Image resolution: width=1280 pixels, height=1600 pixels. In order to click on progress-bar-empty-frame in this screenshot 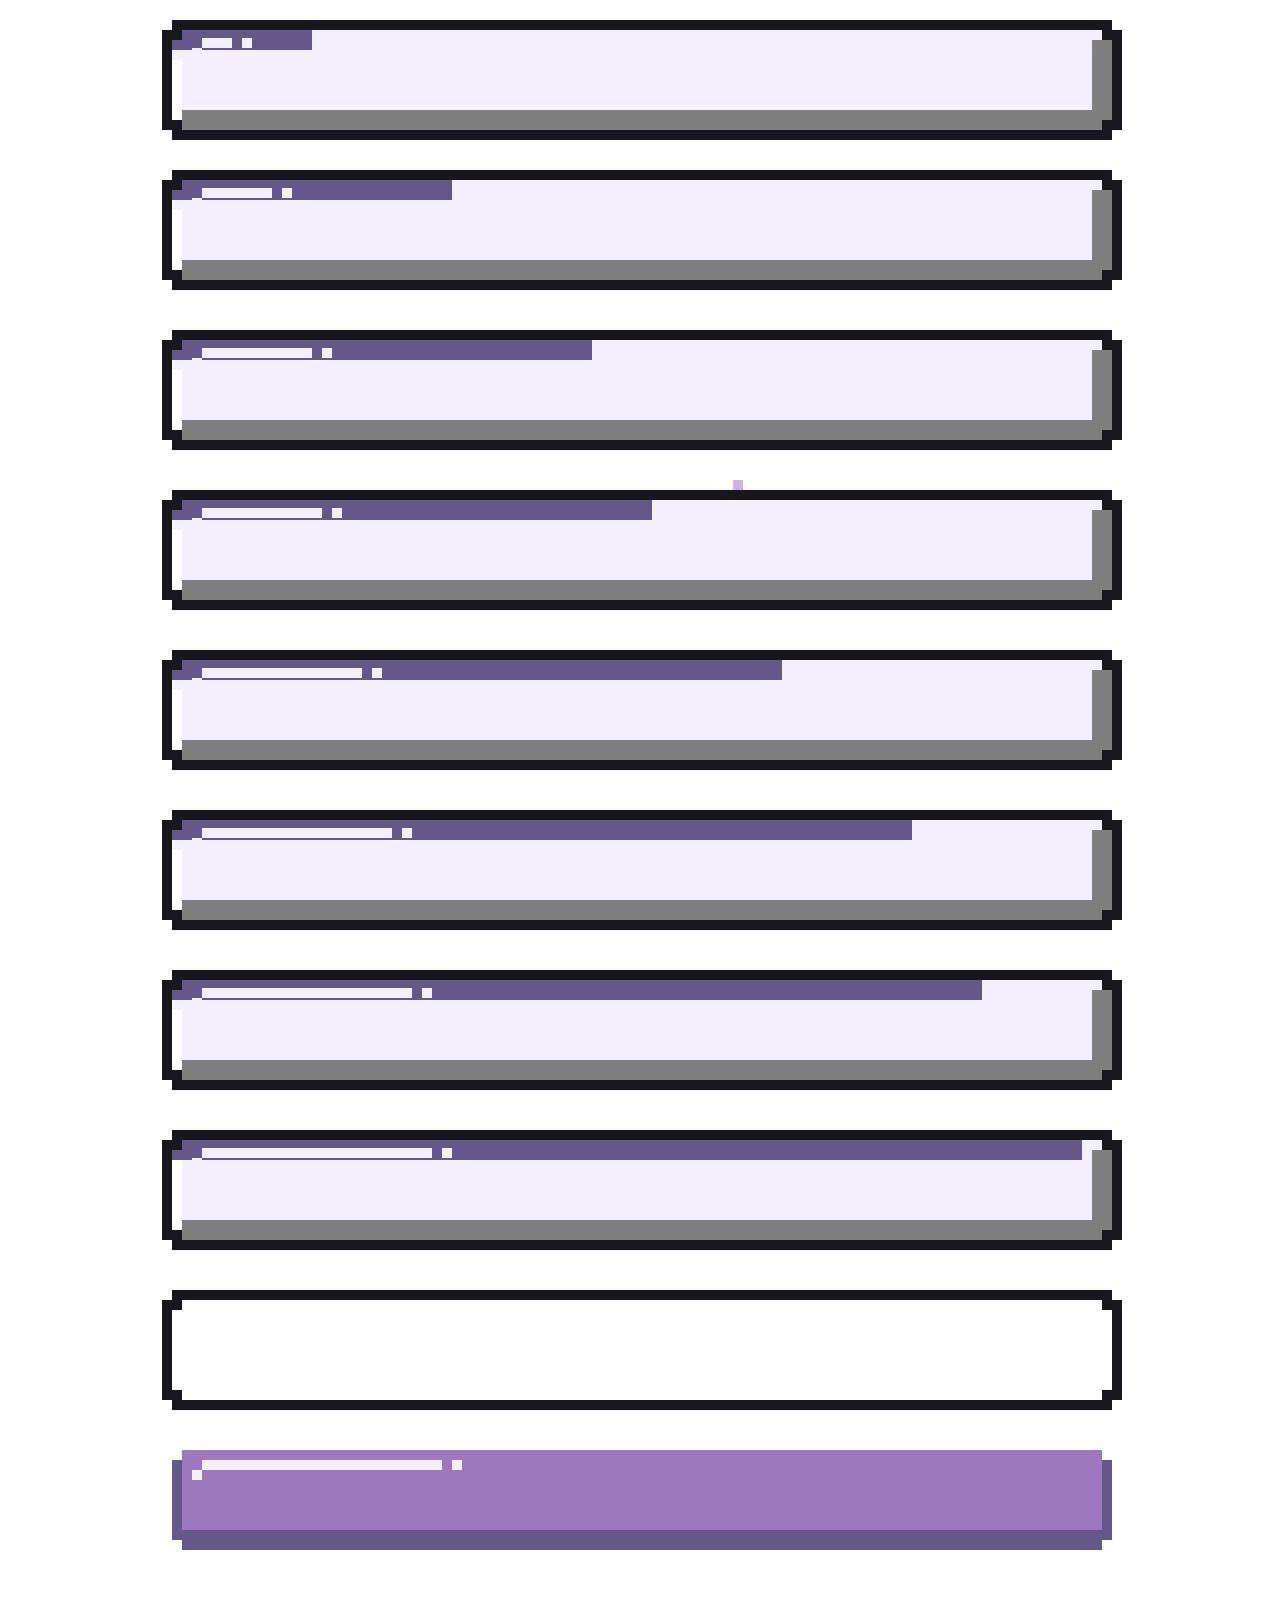, I will do `click(642, 1350)`.